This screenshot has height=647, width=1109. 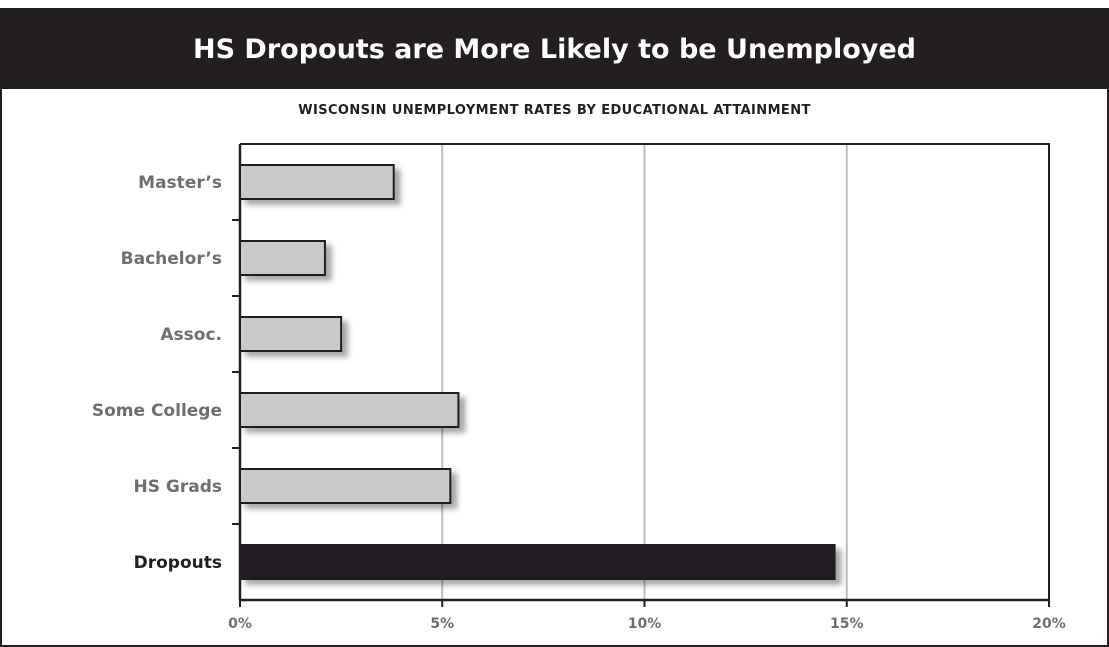 What do you see at coordinates (291, 334) in the screenshot?
I see `bar-assoc-` at bounding box center [291, 334].